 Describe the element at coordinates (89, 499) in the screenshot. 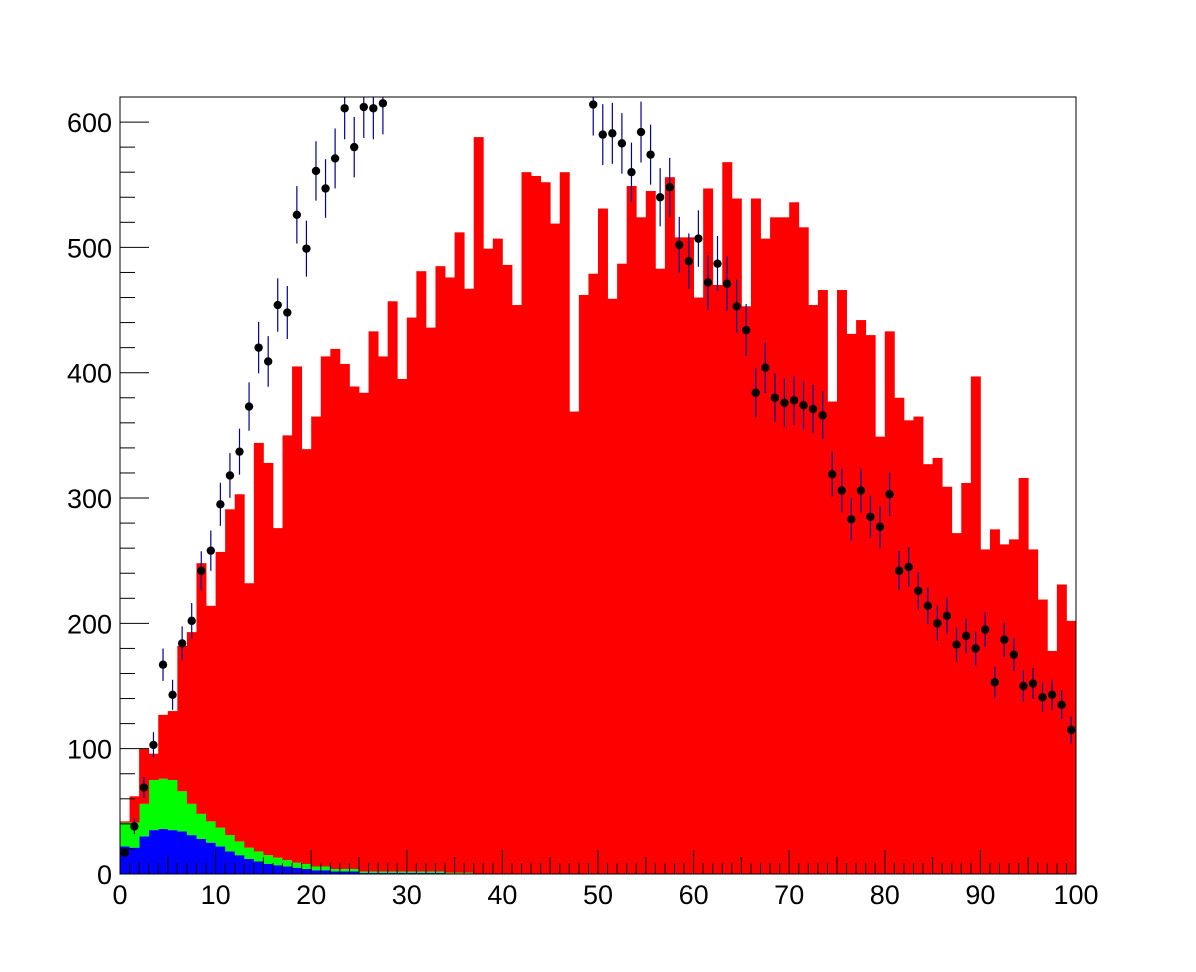

I see `y-tick-label: 300` at that location.